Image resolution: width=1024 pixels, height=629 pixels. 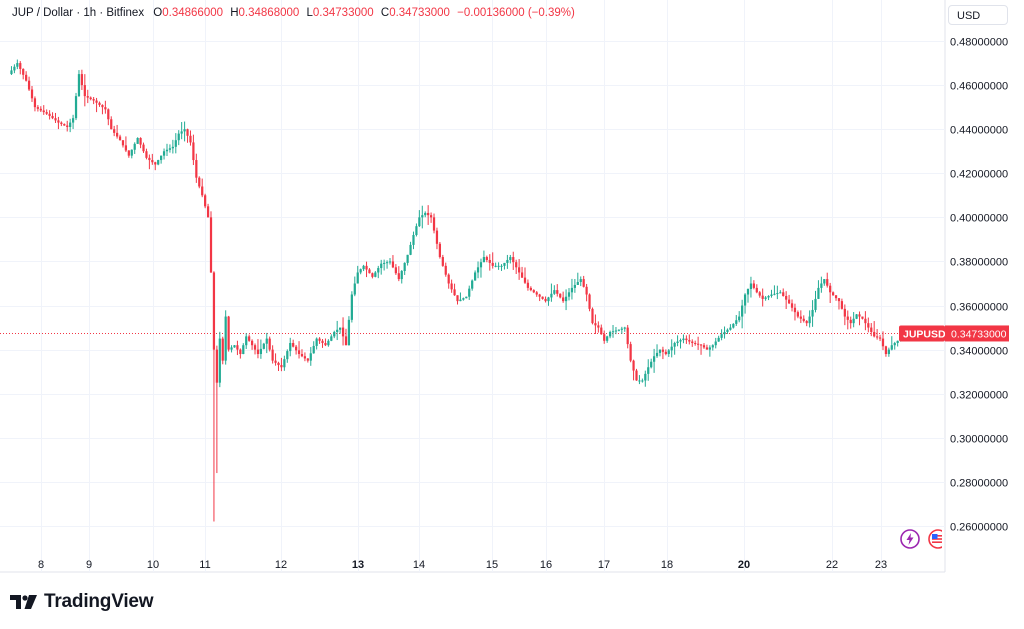 I want to click on flag-us-icon, so click(x=935, y=539).